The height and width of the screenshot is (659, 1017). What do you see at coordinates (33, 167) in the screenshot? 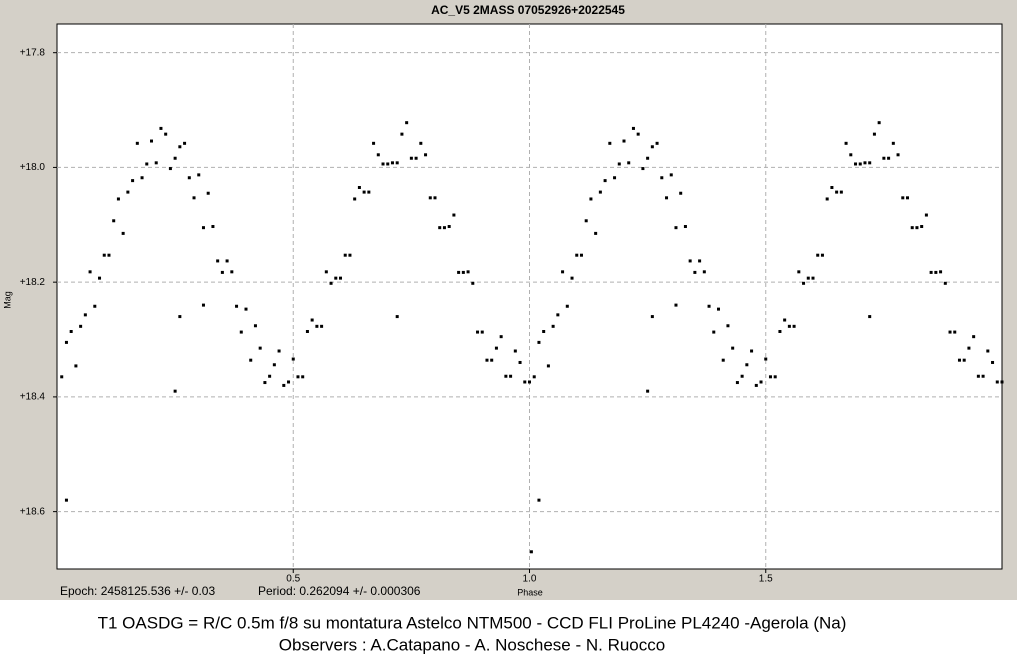
I see `y-tick-label: +18.0` at bounding box center [33, 167].